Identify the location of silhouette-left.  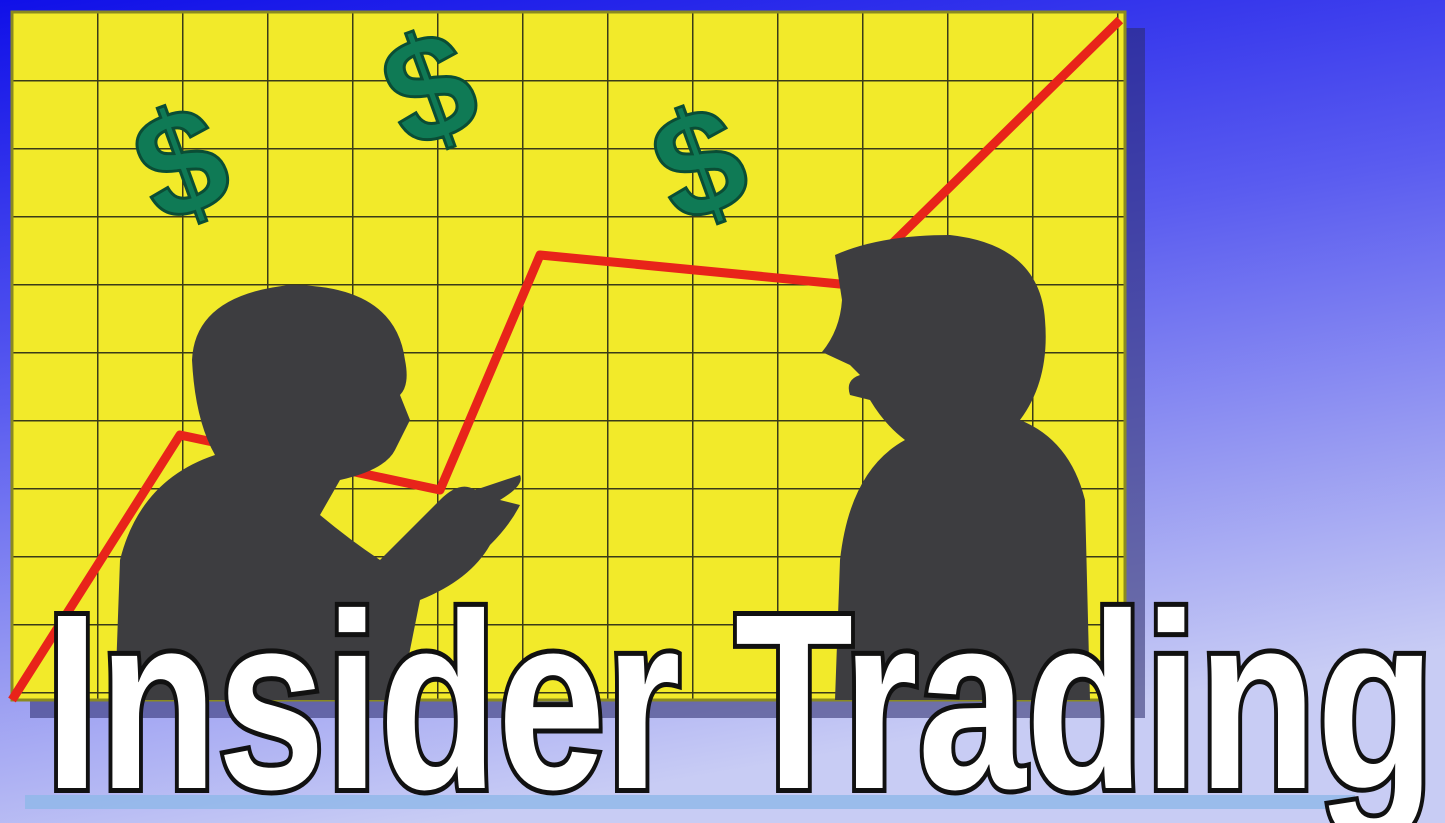
(318, 492).